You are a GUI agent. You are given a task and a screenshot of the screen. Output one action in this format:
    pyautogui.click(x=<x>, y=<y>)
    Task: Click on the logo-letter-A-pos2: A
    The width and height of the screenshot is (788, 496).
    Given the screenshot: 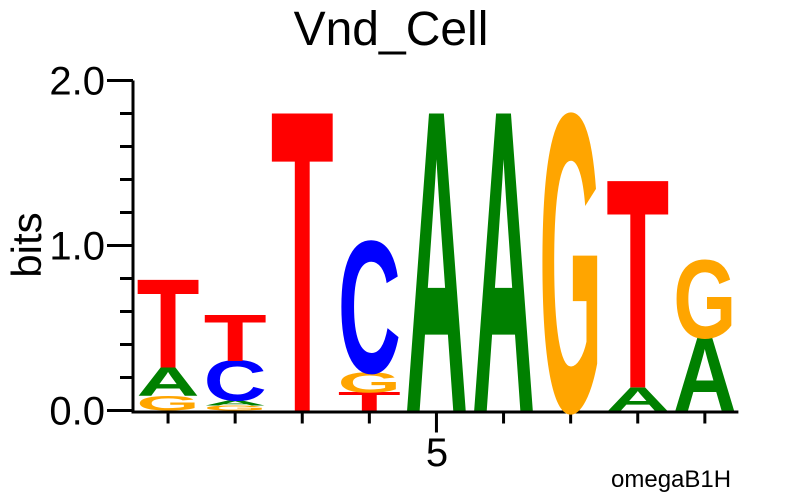 What is the action you would take?
    pyautogui.click(x=235, y=403)
    